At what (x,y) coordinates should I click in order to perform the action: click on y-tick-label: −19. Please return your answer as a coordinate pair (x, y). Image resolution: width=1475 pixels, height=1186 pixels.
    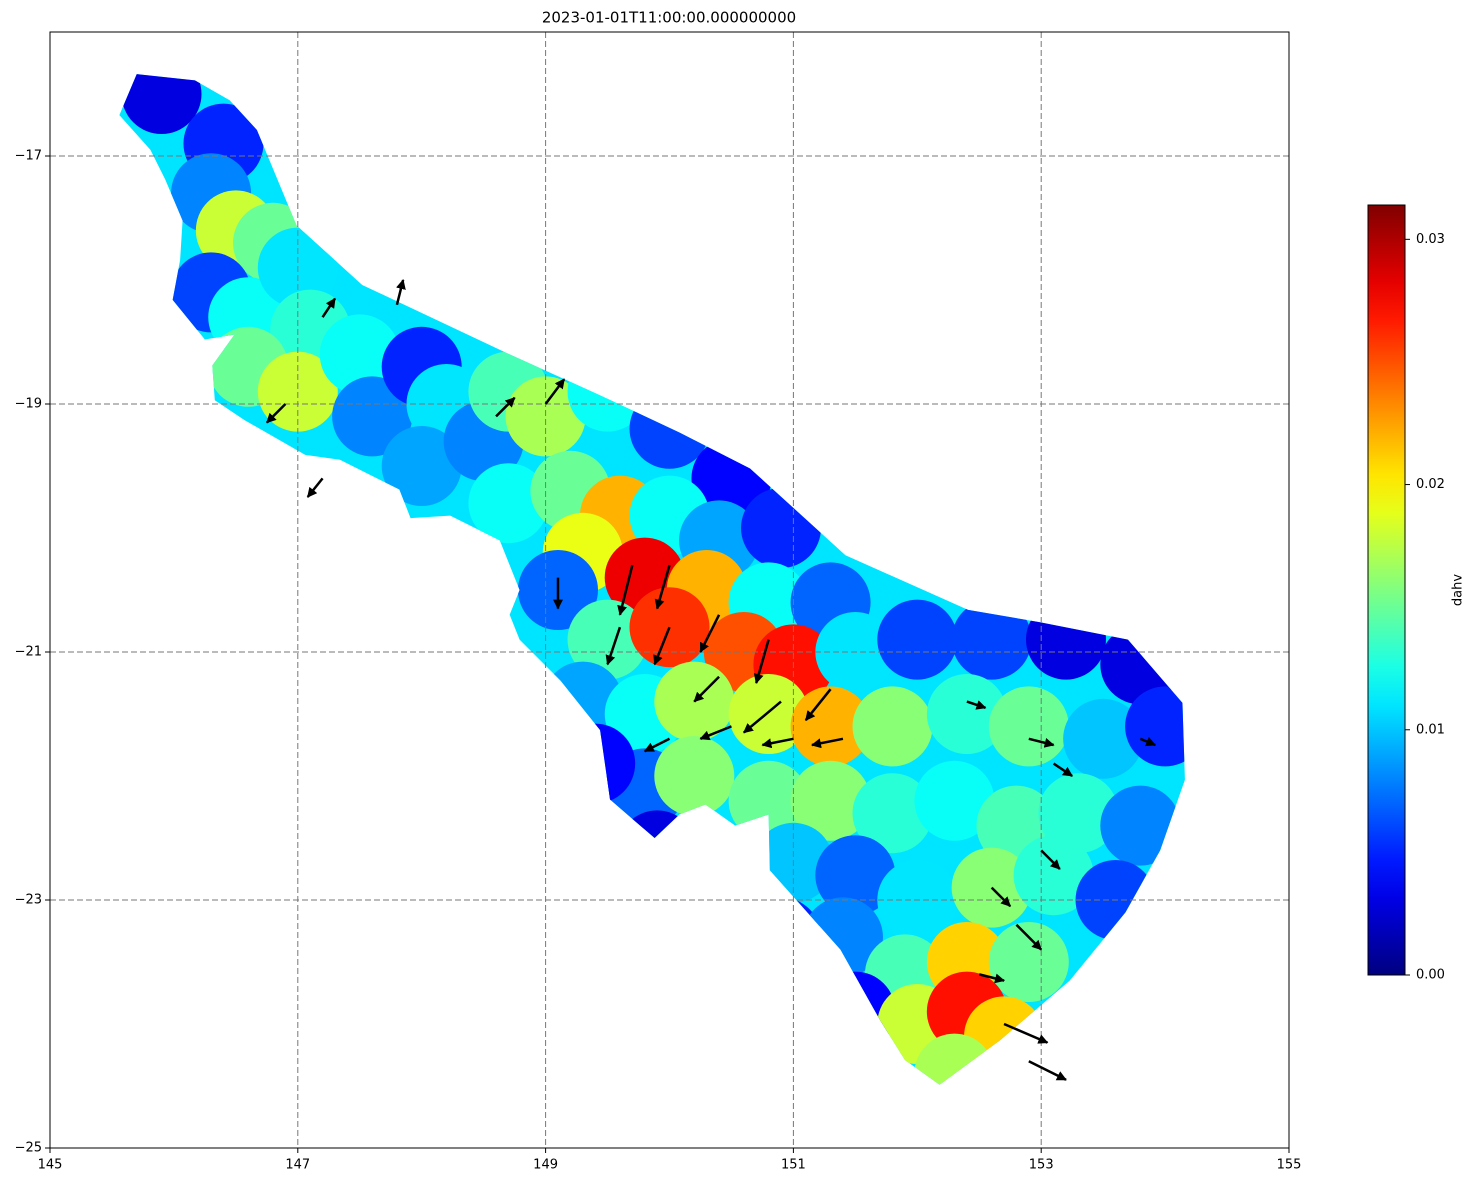
    Looking at the image, I should click on (28, 404).